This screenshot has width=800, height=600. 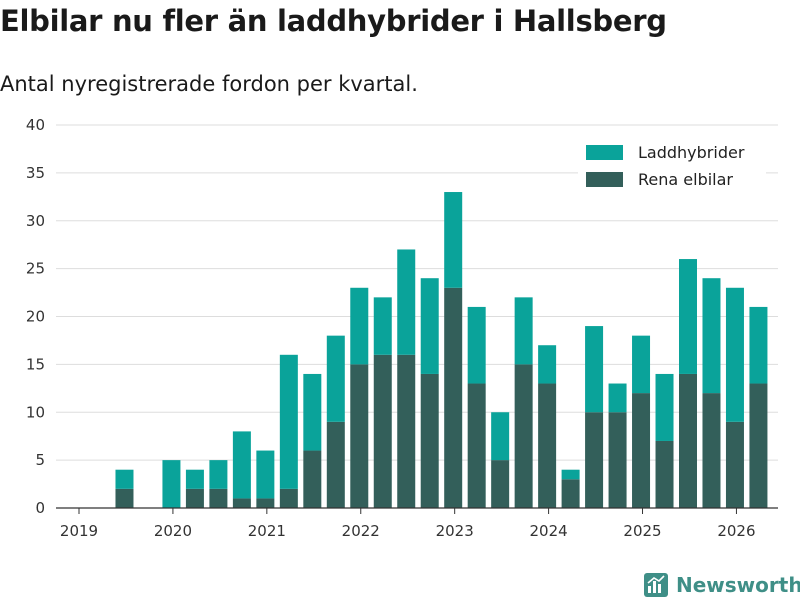 What do you see at coordinates (35, 364) in the screenshot?
I see `y-tick-label: 15` at bounding box center [35, 364].